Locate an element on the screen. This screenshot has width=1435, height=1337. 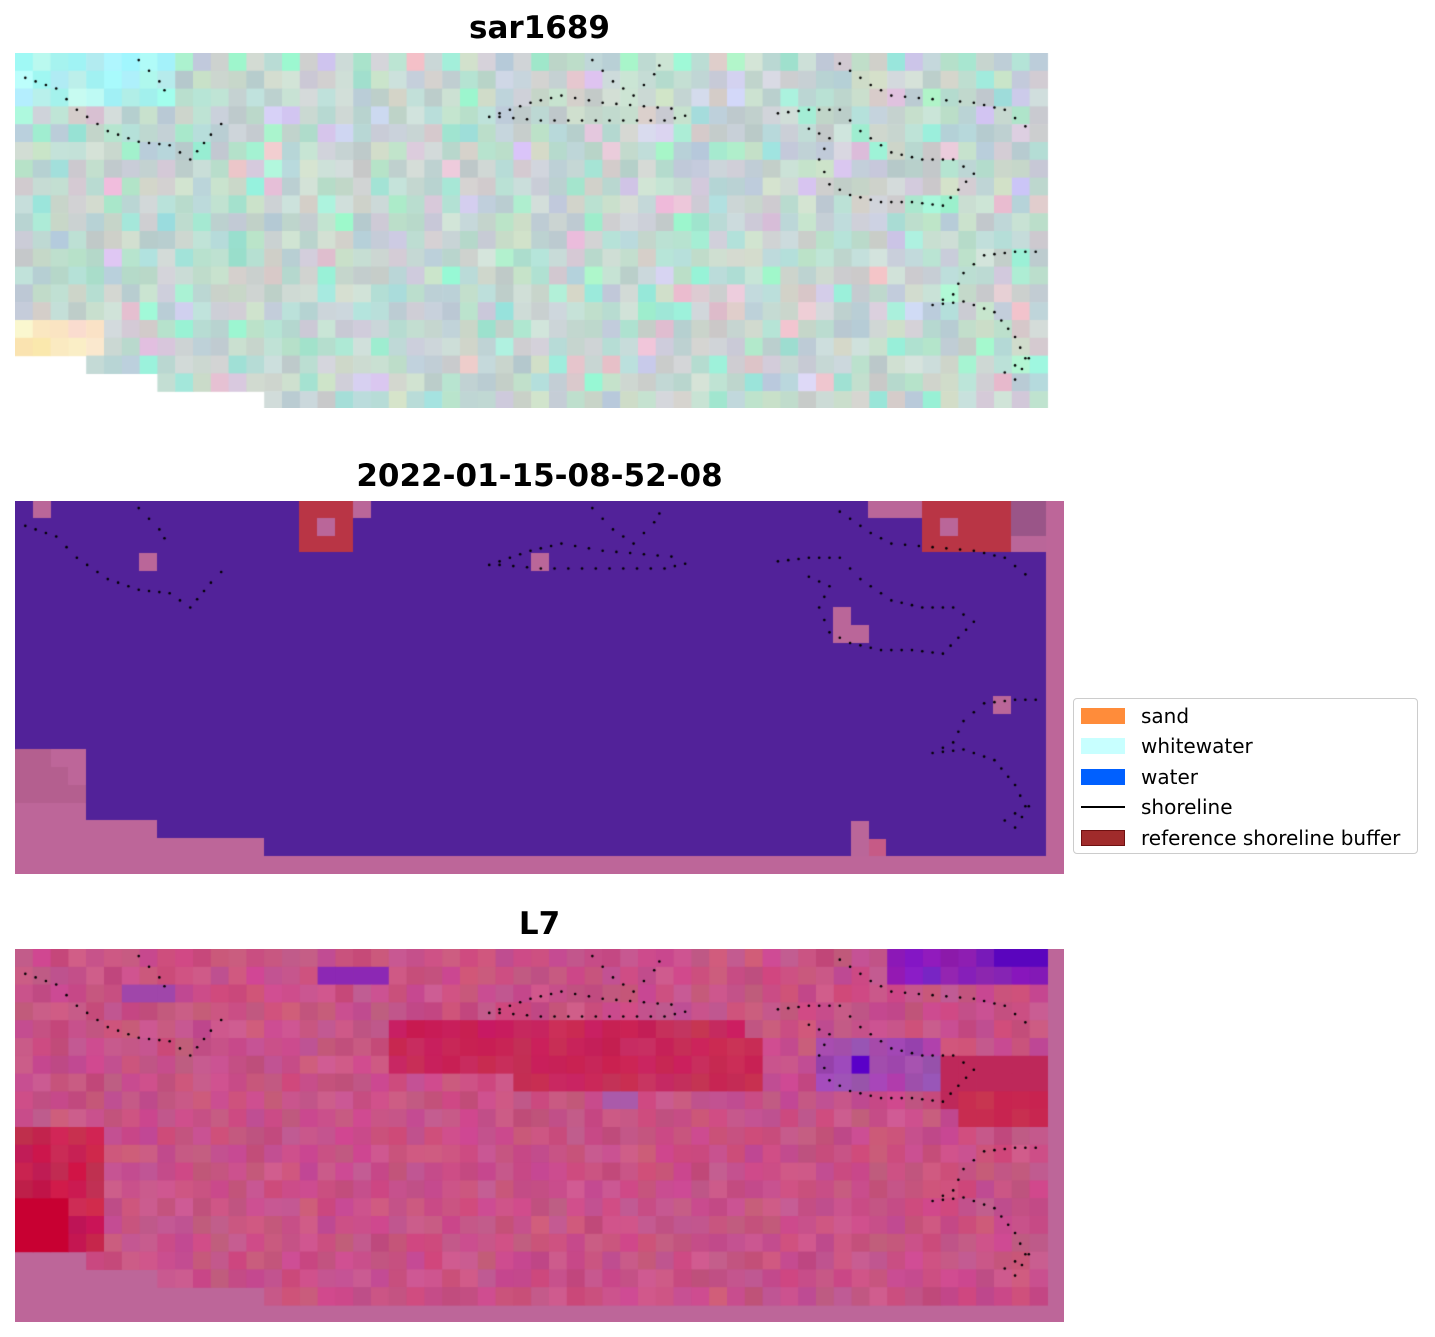
legend-label-water: water is located at coordinates (1169, 776).